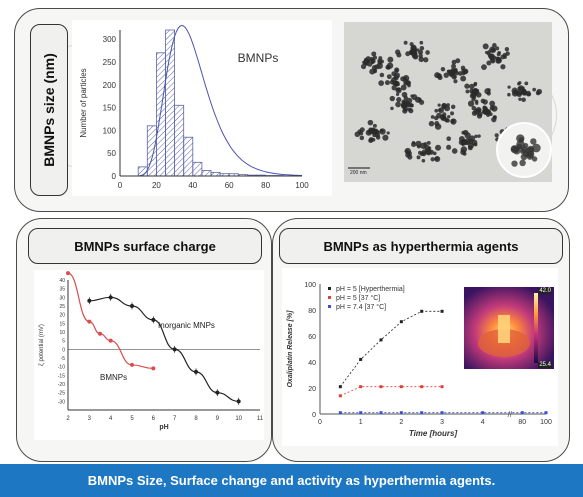  I want to click on x-tick-label: 80, so click(522, 422).